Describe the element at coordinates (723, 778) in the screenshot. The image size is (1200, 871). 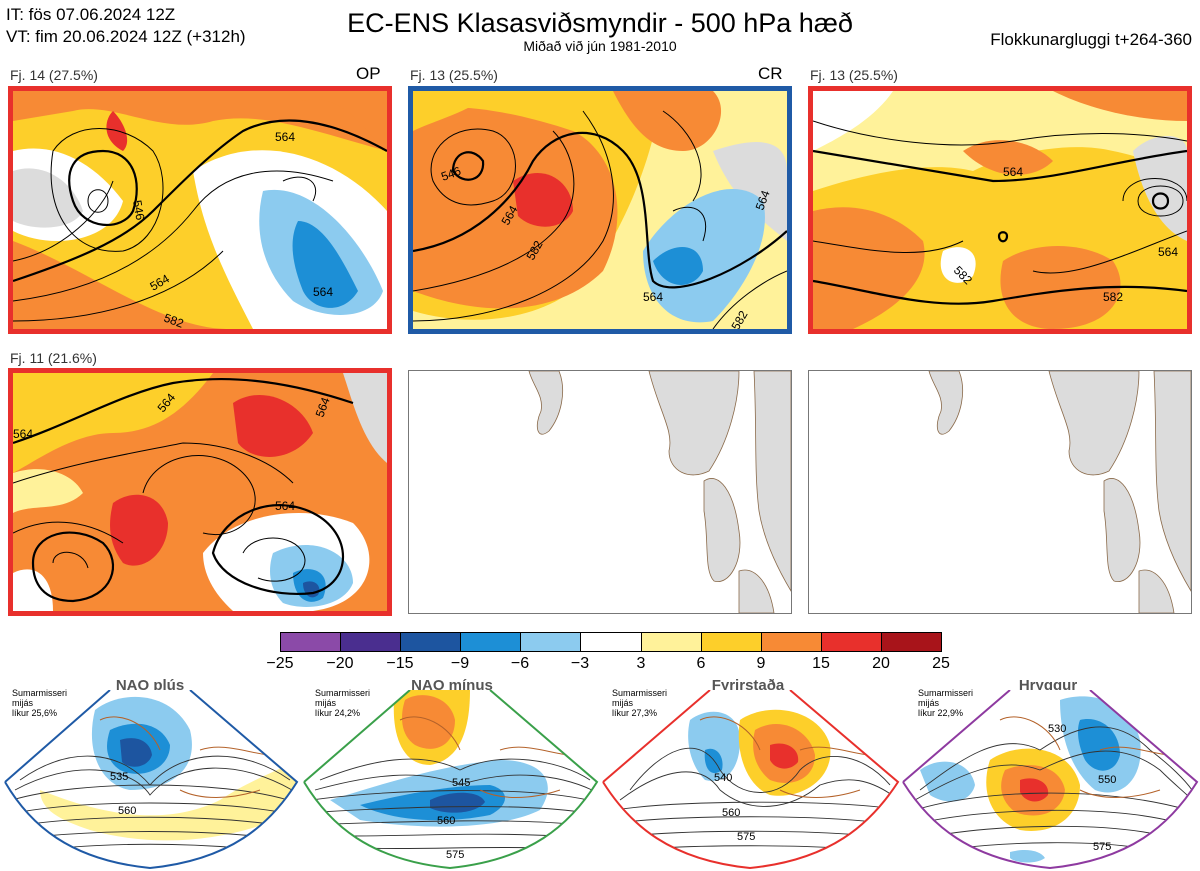
I see `contour-label: 540` at that location.